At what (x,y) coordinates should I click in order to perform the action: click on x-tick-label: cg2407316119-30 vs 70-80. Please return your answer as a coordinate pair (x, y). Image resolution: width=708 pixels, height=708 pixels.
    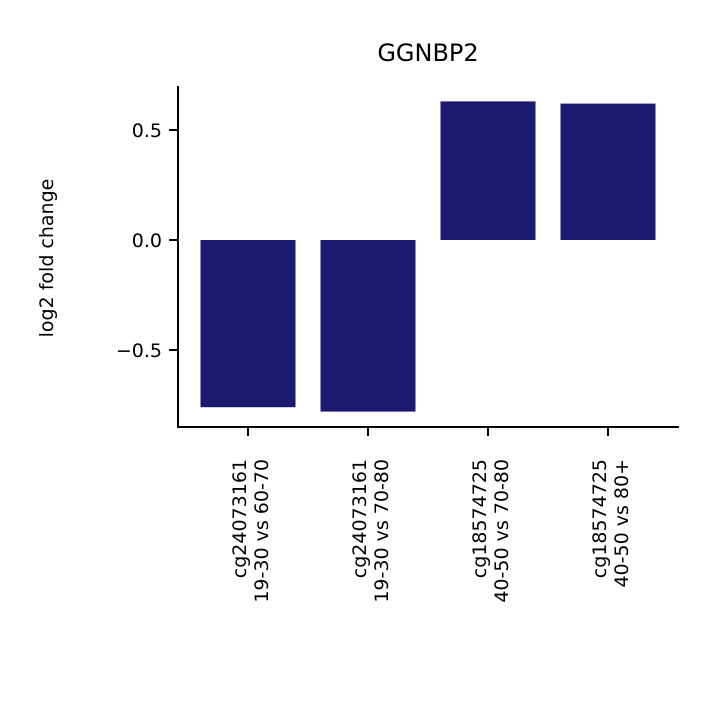
    Looking at the image, I should click on (371, 531).